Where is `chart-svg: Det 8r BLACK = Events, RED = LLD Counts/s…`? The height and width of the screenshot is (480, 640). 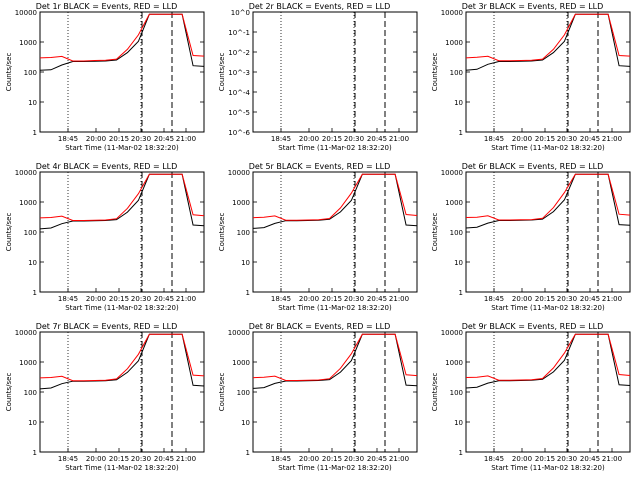
chart-svg: Det 8r BLACK = Events, RED = LLD Counts/s… is located at coordinates (318, 397).